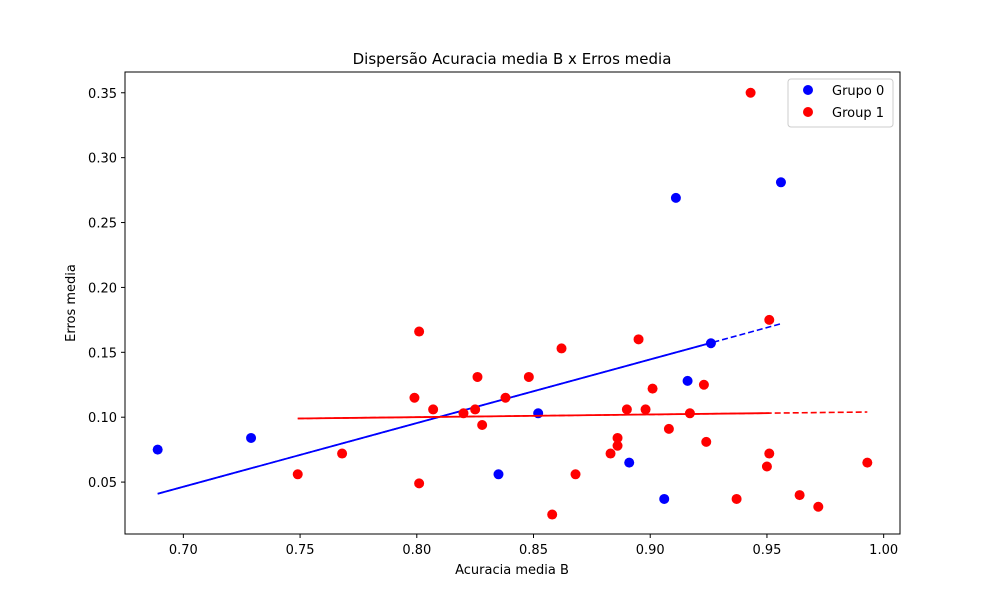  What do you see at coordinates (300, 550) in the screenshot?
I see `x-tick-label: 0.75` at bounding box center [300, 550].